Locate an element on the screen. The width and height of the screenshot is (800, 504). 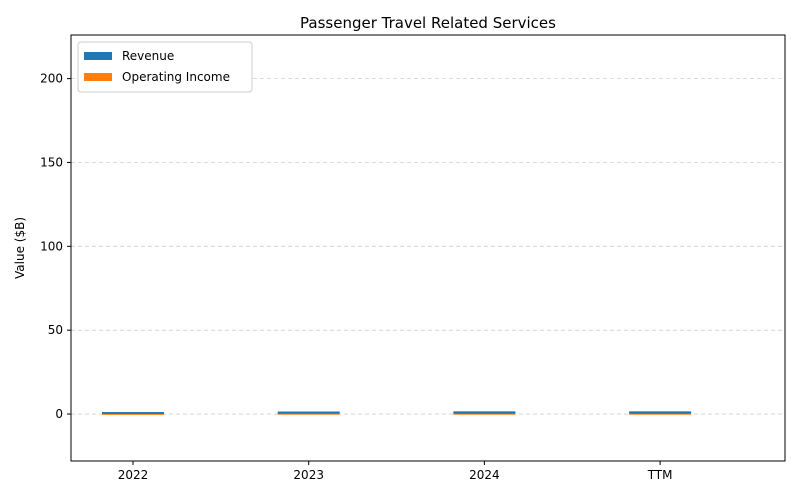
x-tick-label: 2023 is located at coordinates (308, 475).